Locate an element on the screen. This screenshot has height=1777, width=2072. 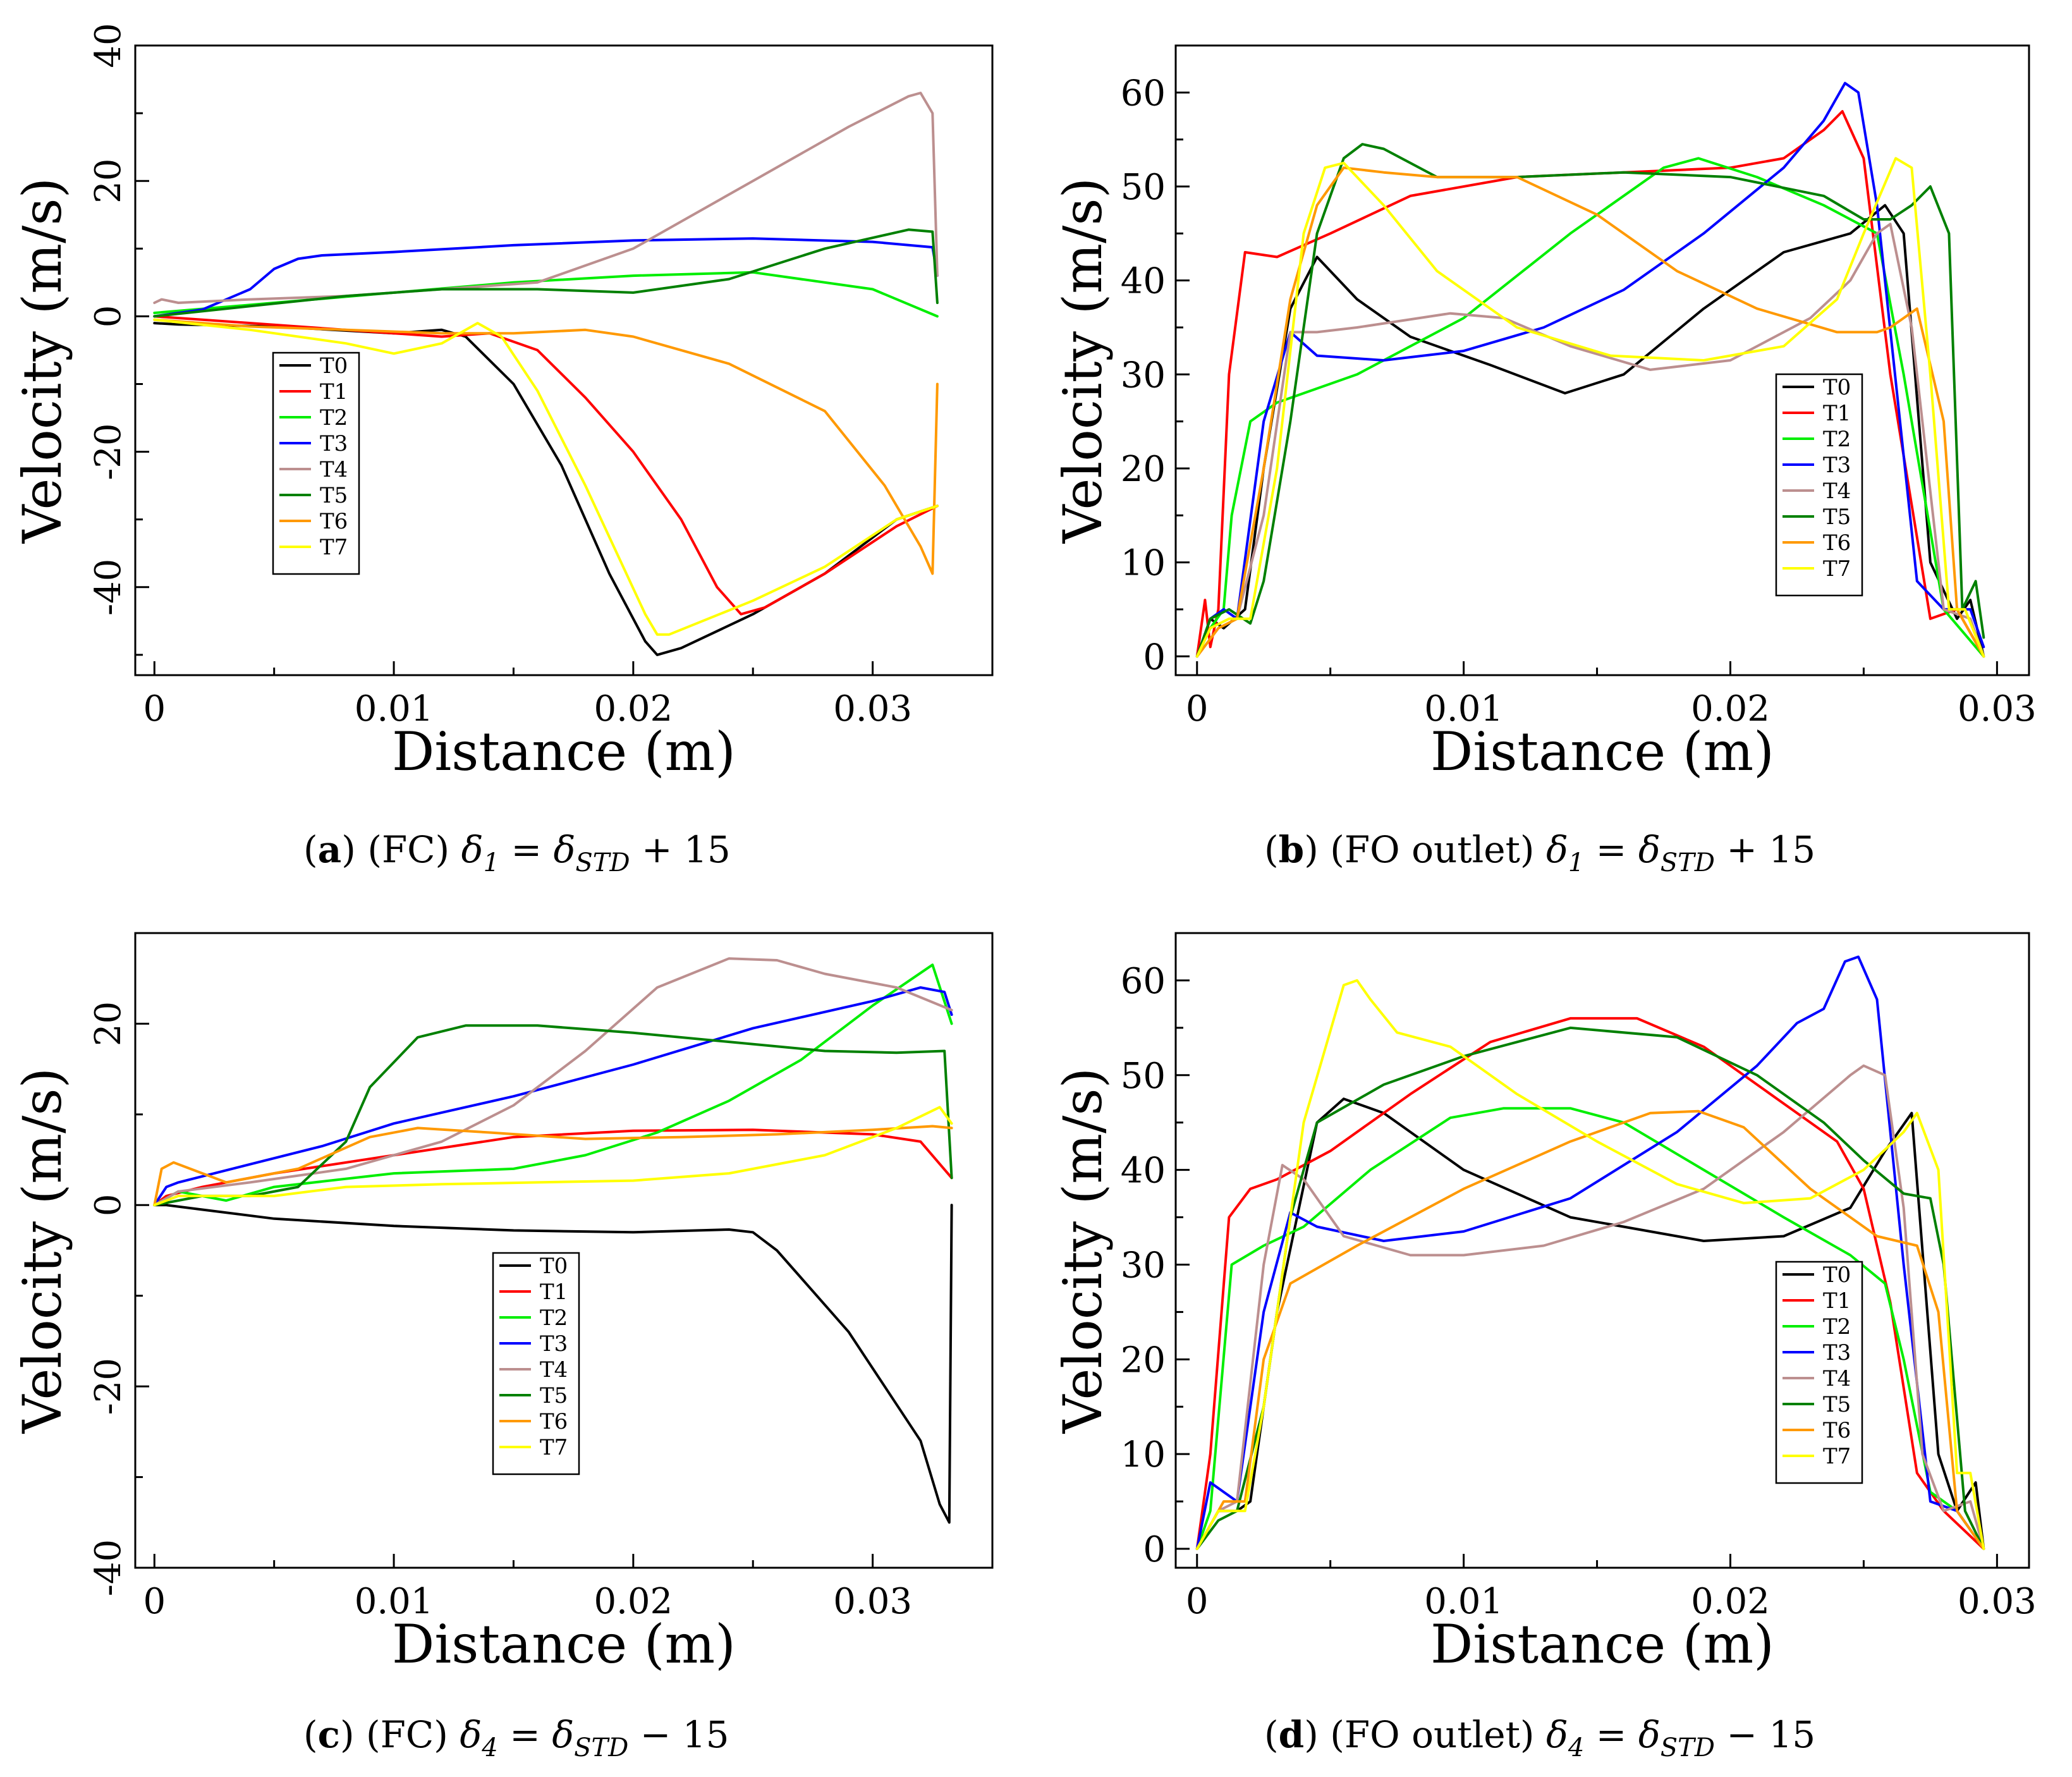
y-tick-label: 30 is located at coordinates (1143, 375).